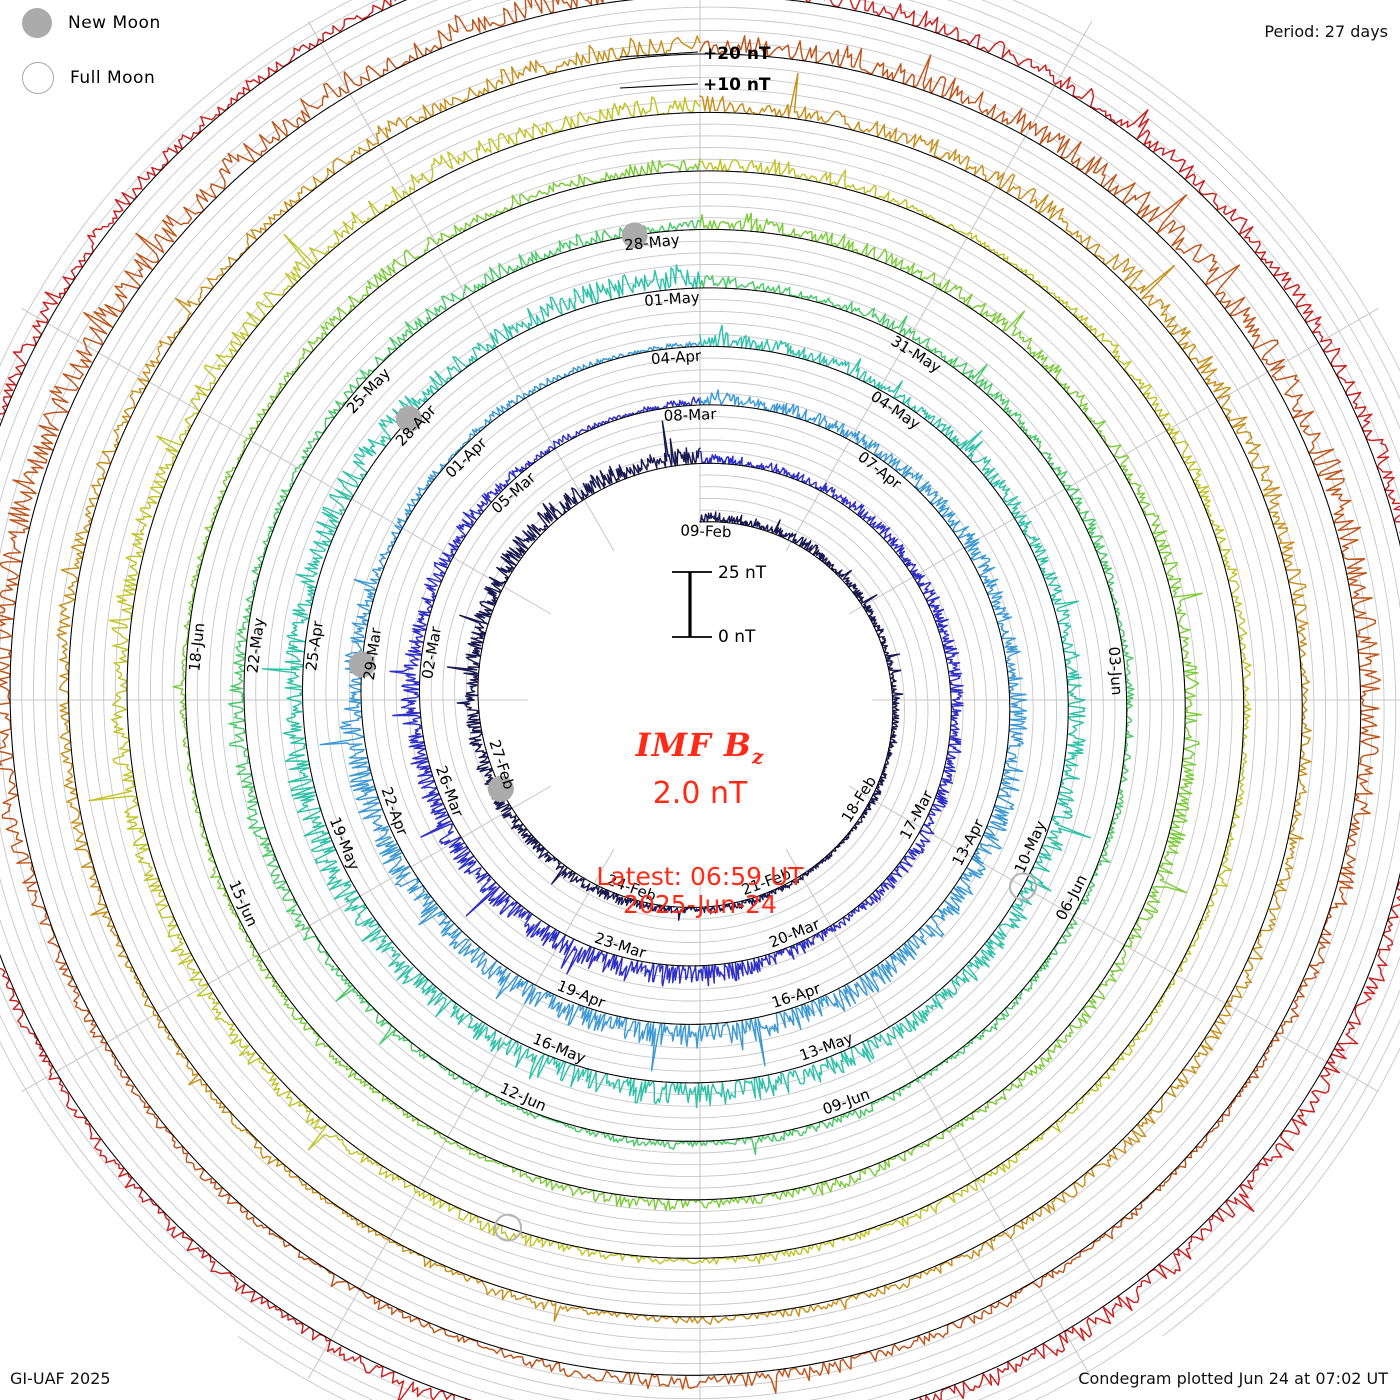 This screenshot has width=1400, height=1400. What do you see at coordinates (114, 23) in the screenshot?
I see `legend-new-moon-label: New Moon` at bounding box center [114, 23].